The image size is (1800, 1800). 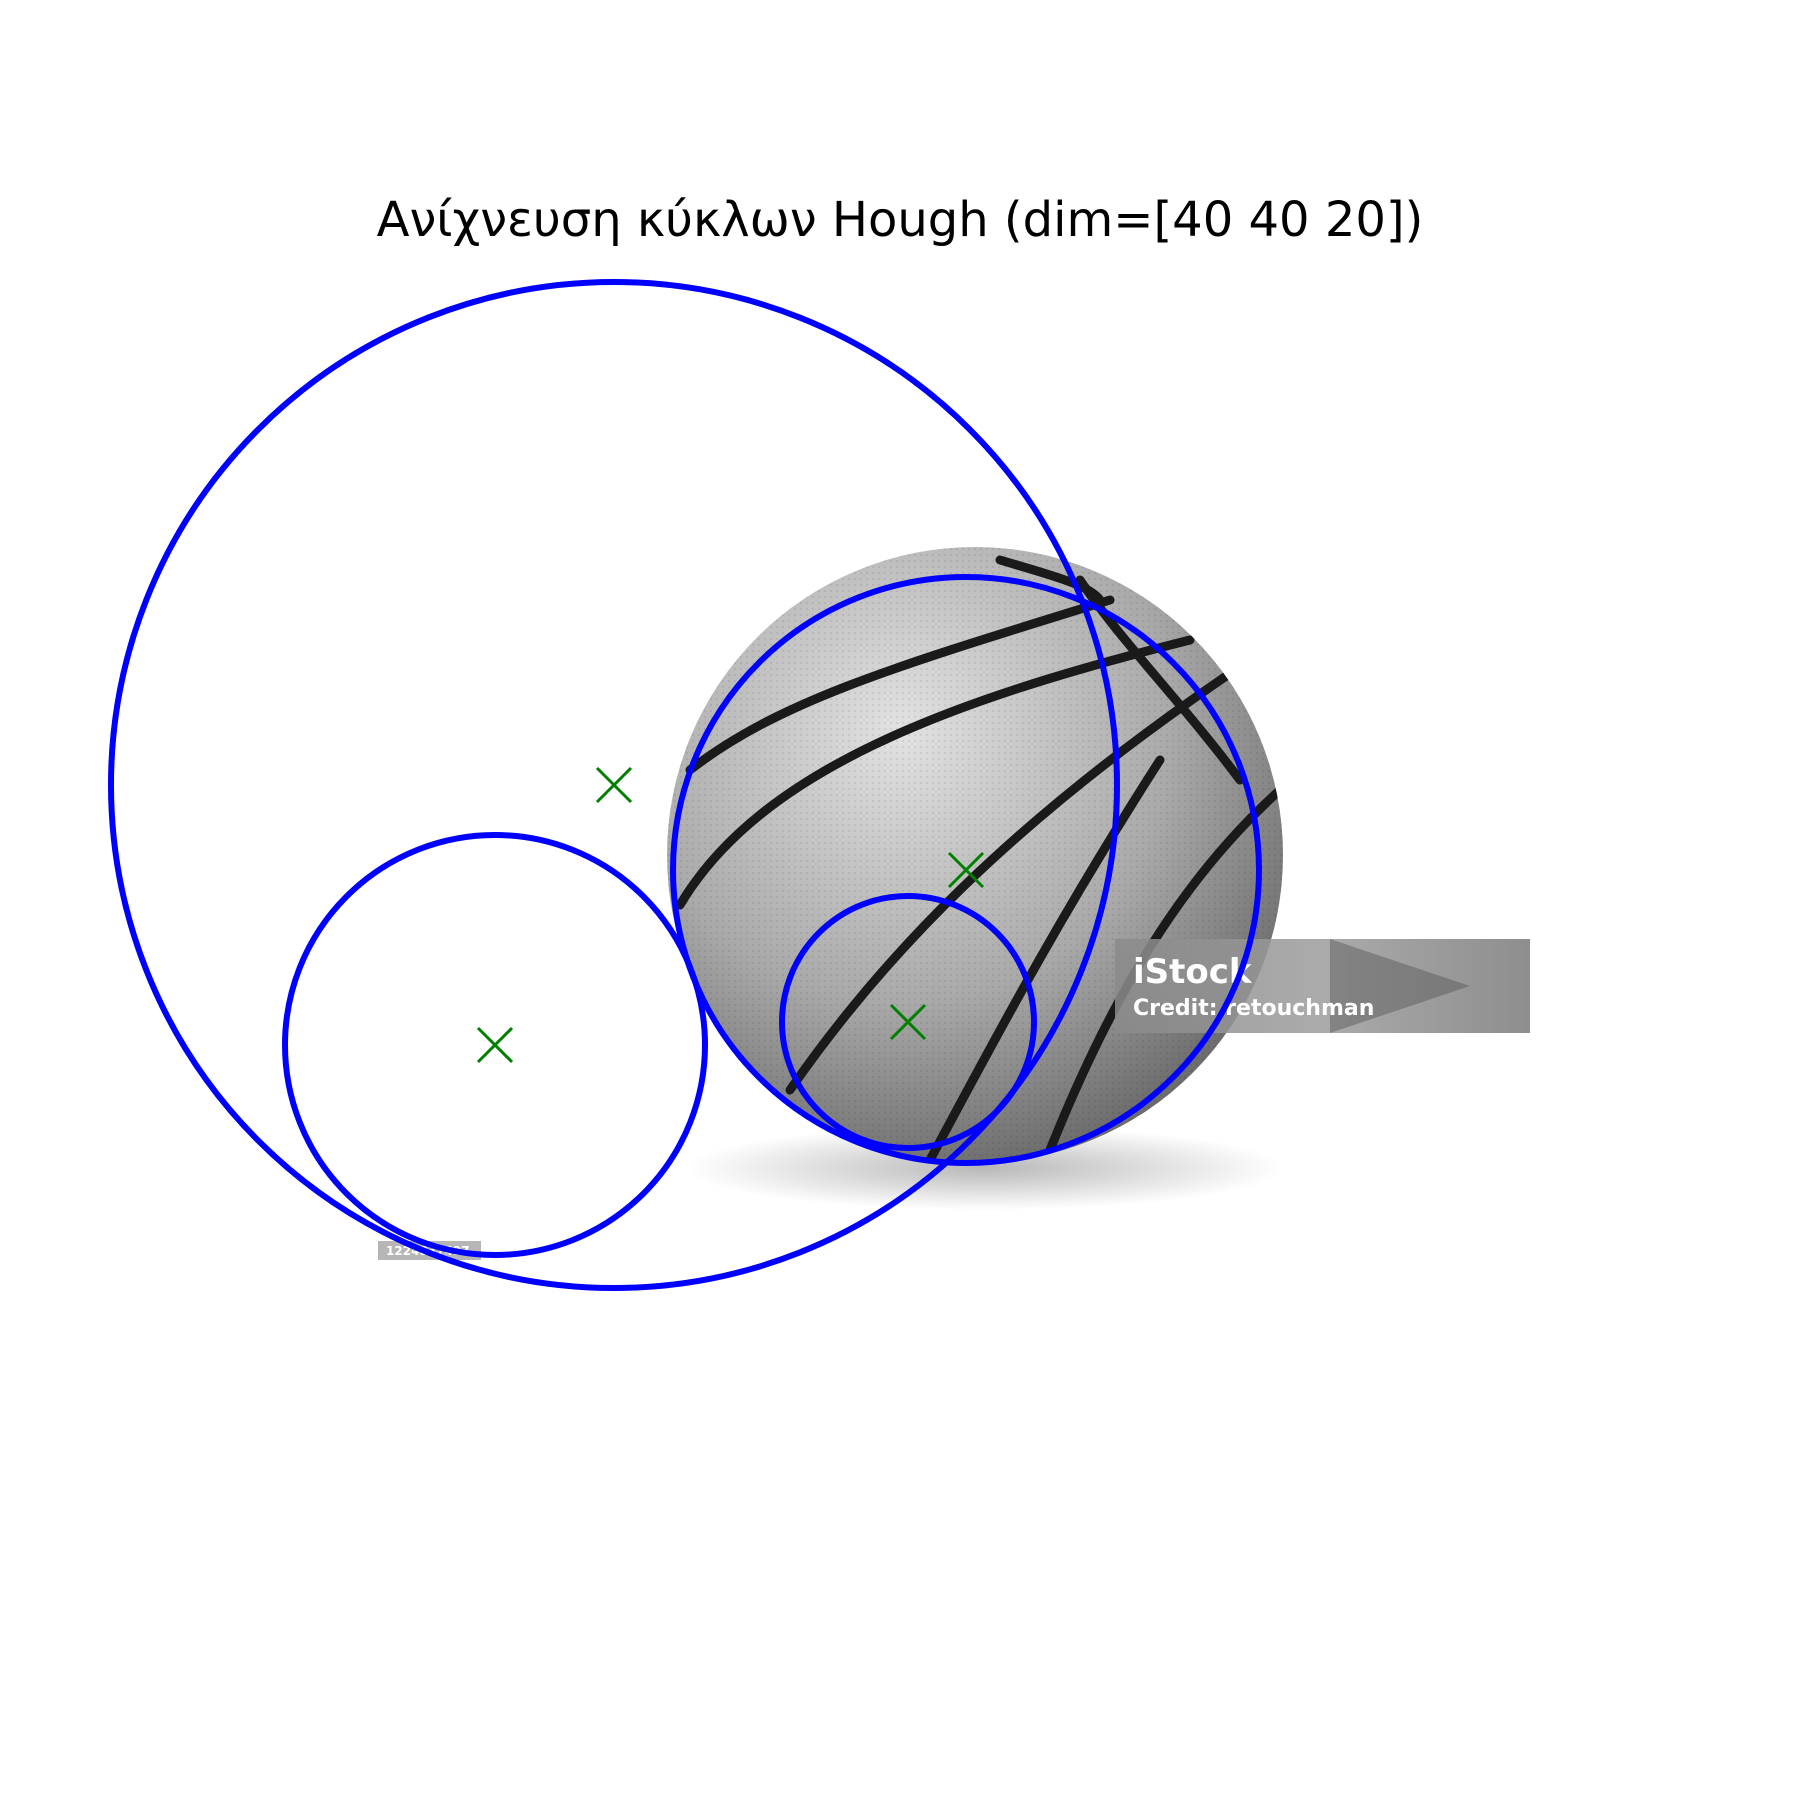 What do you see at coordinates (1253, 1008) in the screenshot?
I see `watermark-credit: Credit: retouchman` at bounding box center [1253, 1008].